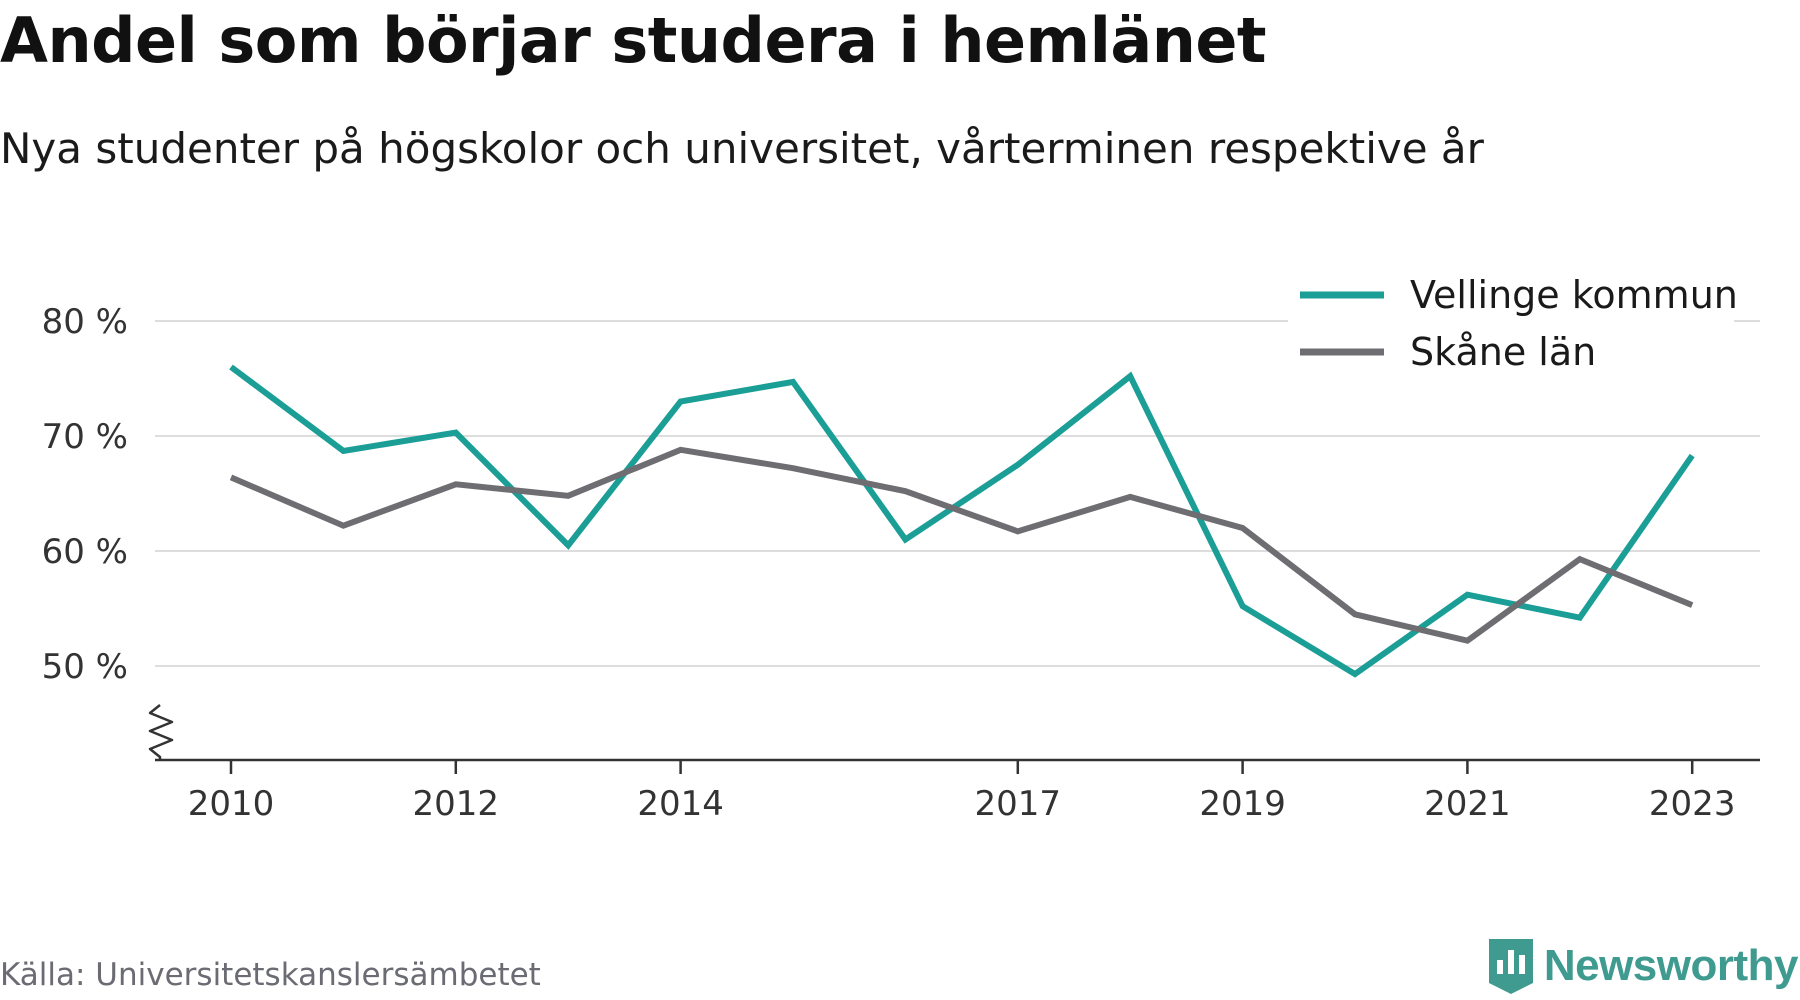 This screenshot has width=1800, height=1000. Describe the element at coordinates (954, 764) in the screenshot. I see `x-axis: 2010 2012 2014 2017 2019 2021 2023` at that location.